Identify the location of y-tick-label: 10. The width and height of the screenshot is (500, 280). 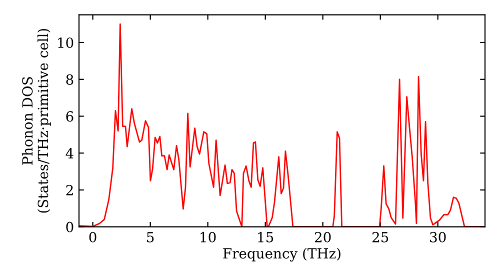
(66, 42).